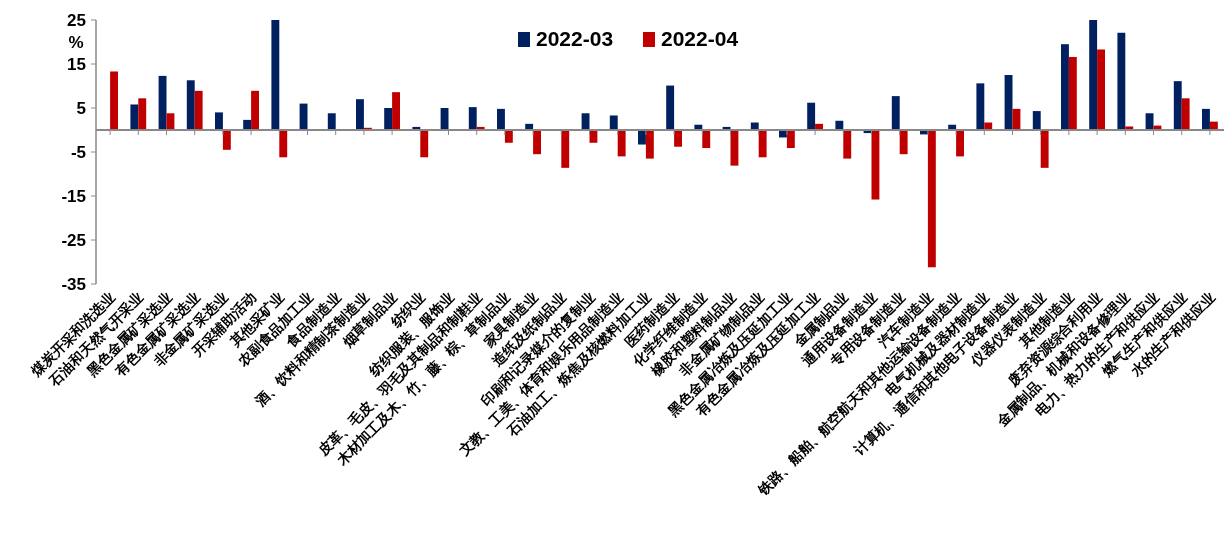 The height and width of the screenshot is (556, 1229). I want to click on legend-label: 2022-03, so click(575, 38).